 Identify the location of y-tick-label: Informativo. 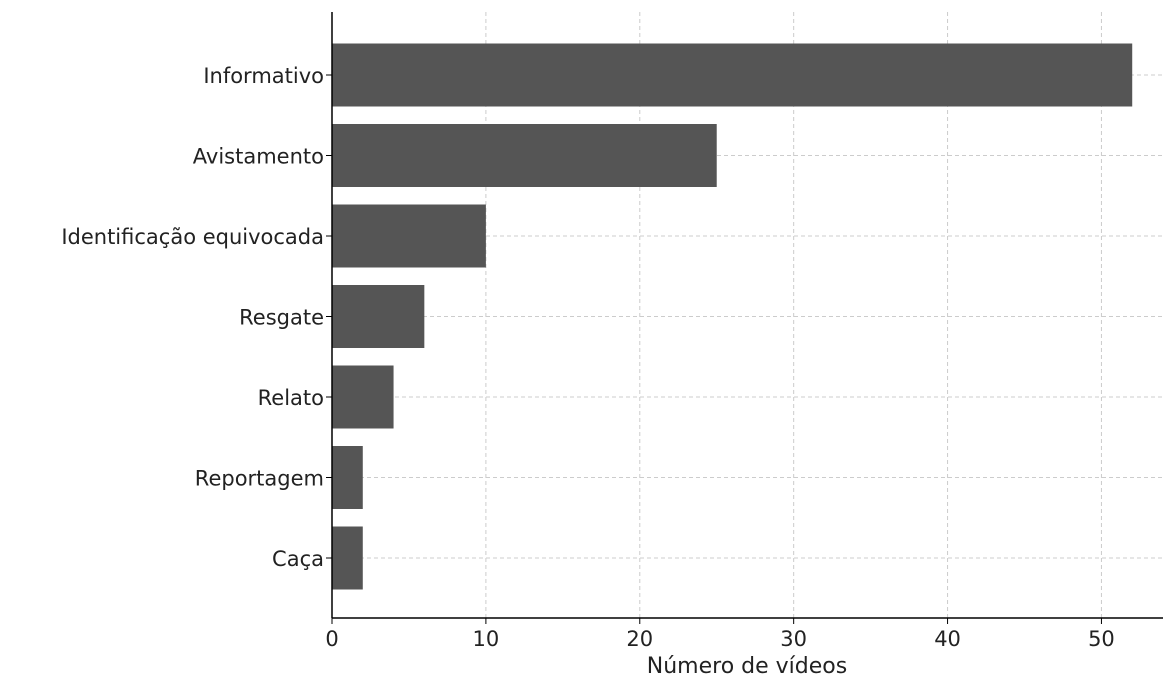
(263, 76).